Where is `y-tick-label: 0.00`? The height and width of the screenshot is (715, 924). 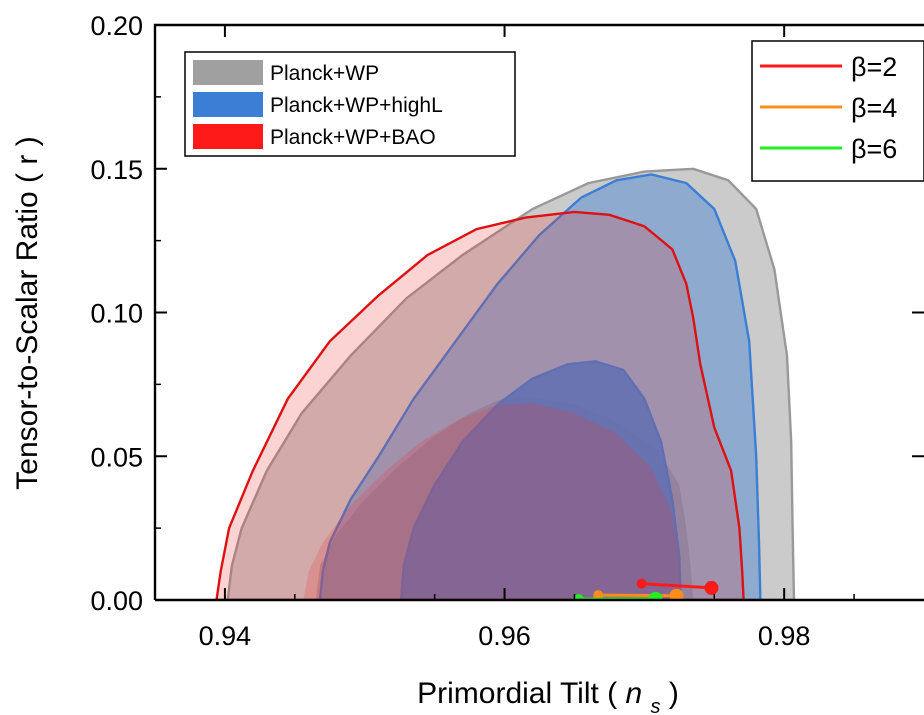
y-tick-label: 0.00 is located at coordinates (116, 601).